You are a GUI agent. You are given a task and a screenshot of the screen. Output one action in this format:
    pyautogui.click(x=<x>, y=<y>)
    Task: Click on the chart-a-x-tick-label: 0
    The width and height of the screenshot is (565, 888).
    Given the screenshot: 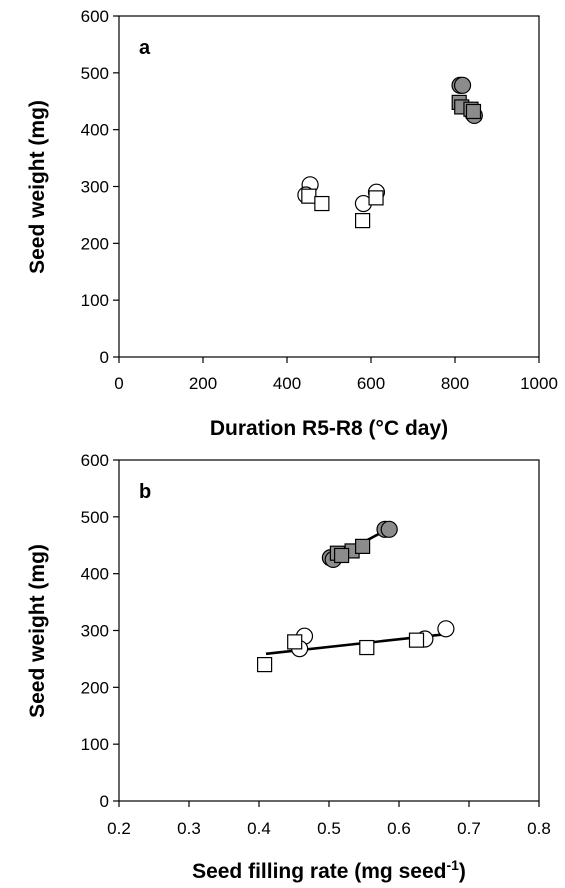 What is the action you would take?
    pyautogui.click(x=118, y=383)
    